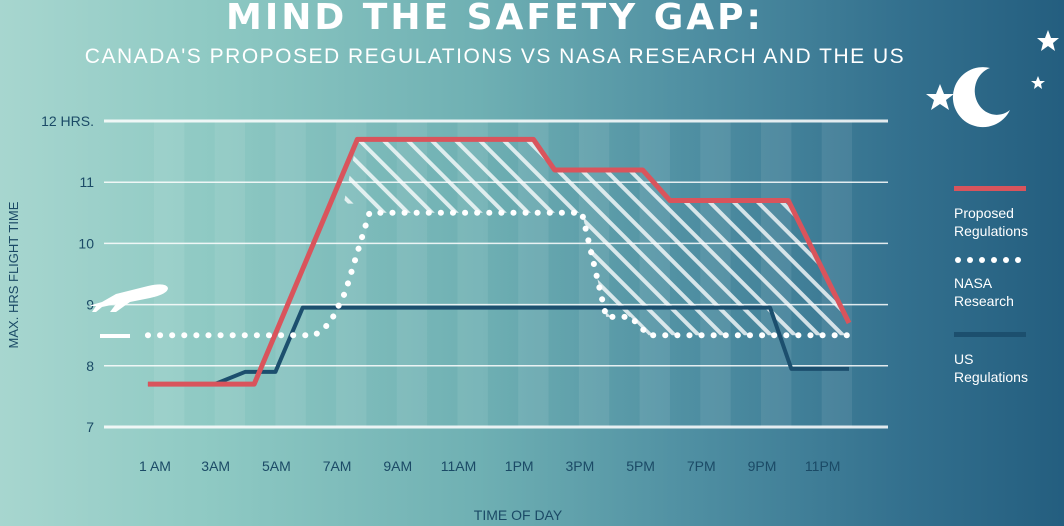 The width and height of the screenshot is (1064, 526). Describe the element at coordinates (991, 368) in the screenshot. I see `legend-label-us: US Regulations` at that location.